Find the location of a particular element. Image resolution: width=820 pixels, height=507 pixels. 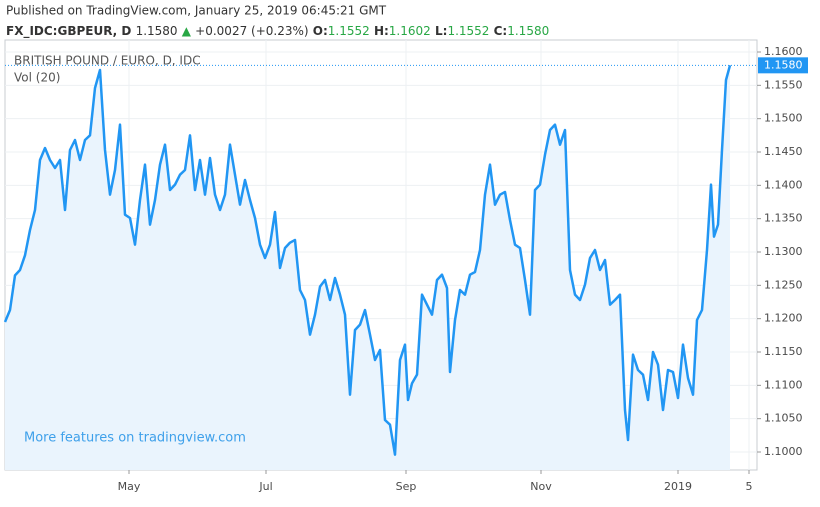

last-price-label: 1.1580 is located at coordinates (783, 64).